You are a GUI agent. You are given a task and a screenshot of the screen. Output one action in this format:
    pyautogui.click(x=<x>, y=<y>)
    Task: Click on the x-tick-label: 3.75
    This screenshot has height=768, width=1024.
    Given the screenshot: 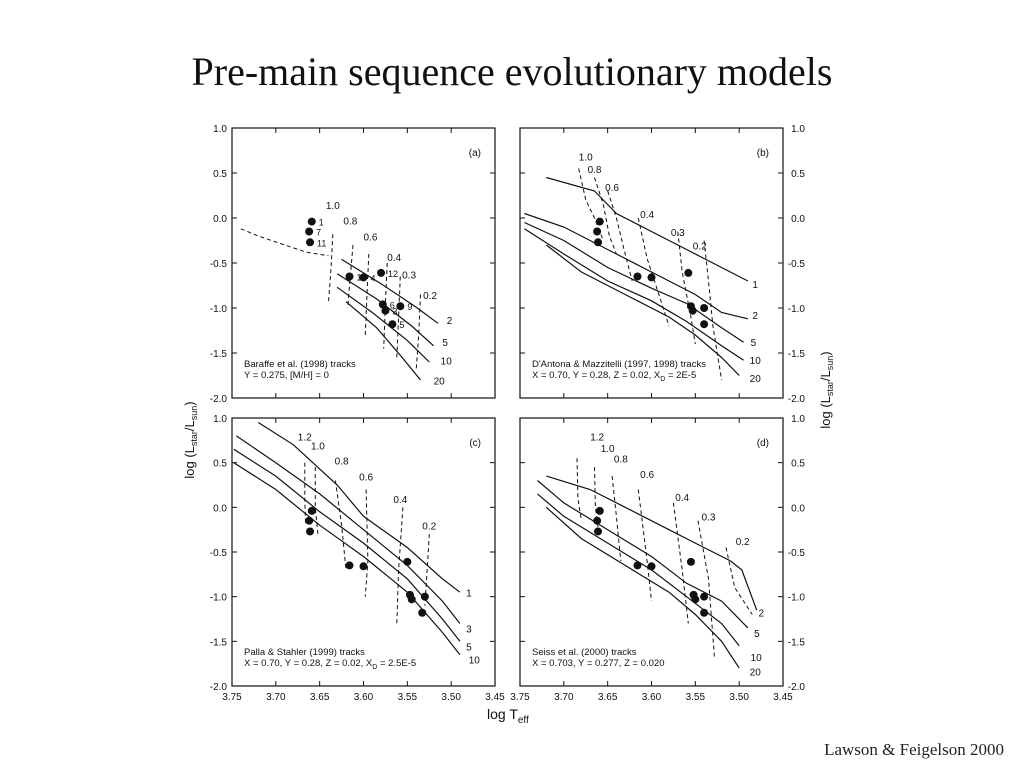 What is the action you would take?
    pyautogui.click(x=520, y=697)
    